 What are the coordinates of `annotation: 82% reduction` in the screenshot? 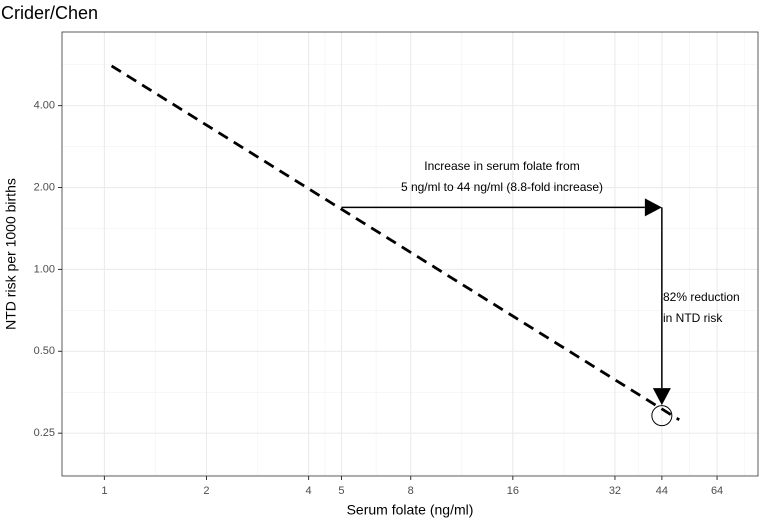 It's located at (701, 297).